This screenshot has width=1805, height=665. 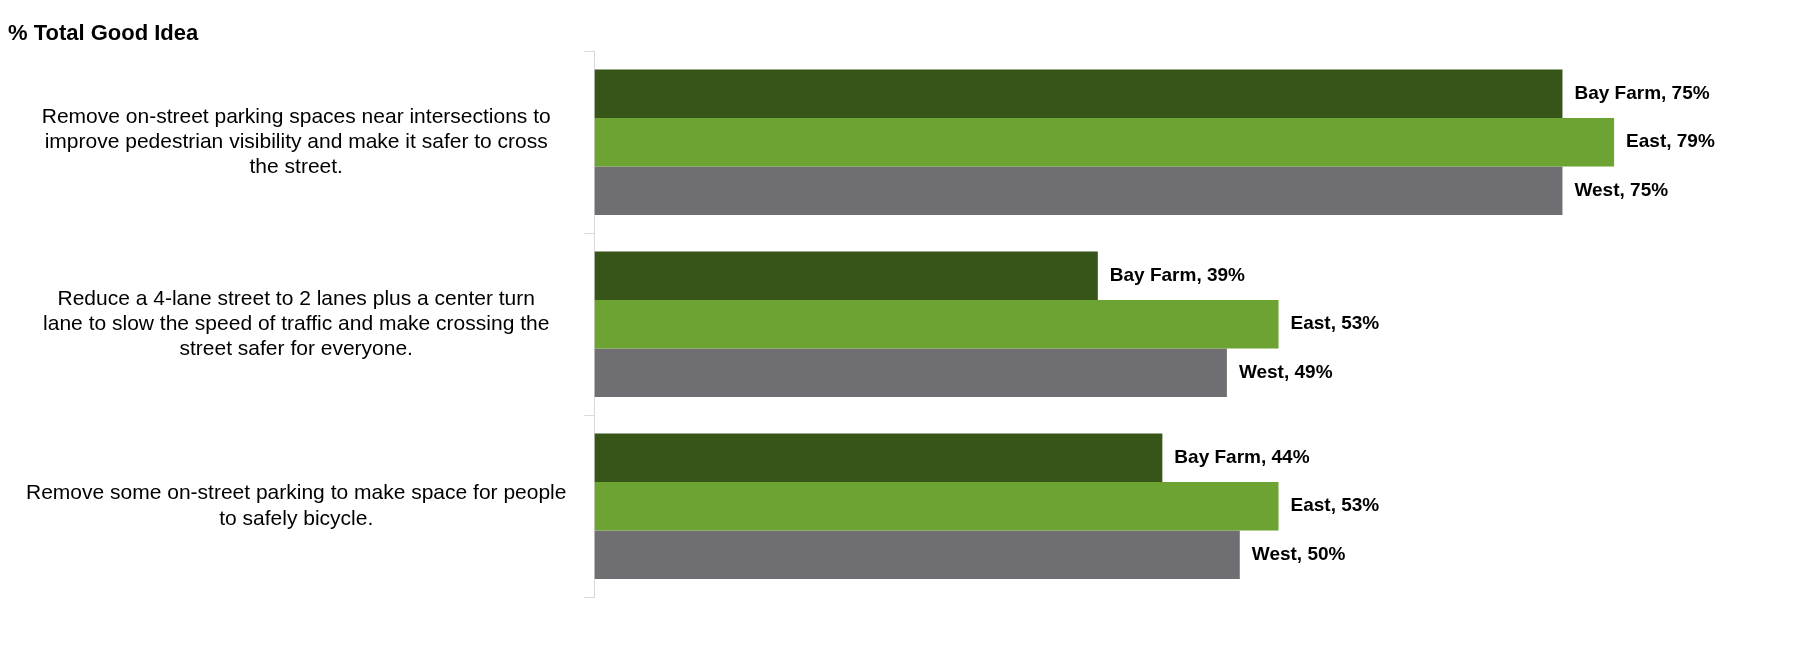 I want to click on y-tick-label: Reduce a 4-lane street to 2 lanes plus a center turn lane to slow the speed of traffic and make crossing the street safer for everyone., so click(x=296, y=322).